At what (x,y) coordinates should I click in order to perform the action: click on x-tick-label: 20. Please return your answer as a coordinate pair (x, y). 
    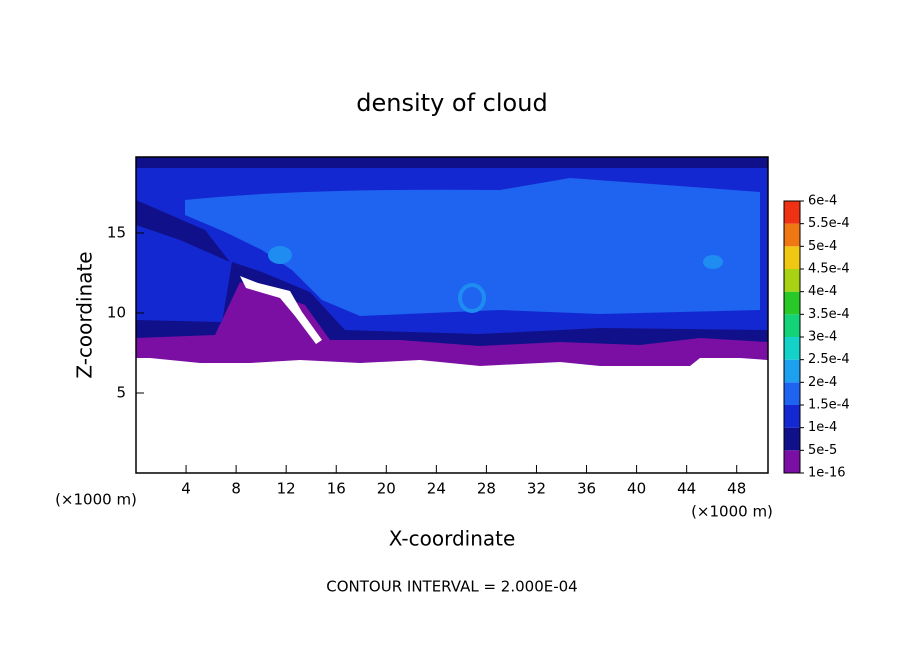
    Looking at the image, I should click on (386, 489).